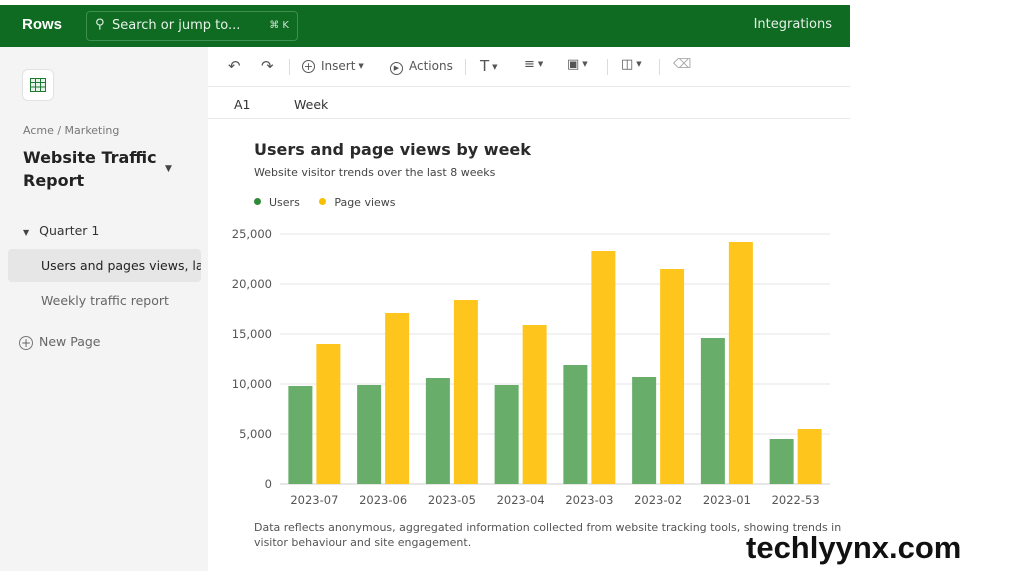 The width and height of the screenshot is (1024, 576). Describe the element at coordinates (431, 66) in the screenshot. I see `actions-label: Actions` at that location.